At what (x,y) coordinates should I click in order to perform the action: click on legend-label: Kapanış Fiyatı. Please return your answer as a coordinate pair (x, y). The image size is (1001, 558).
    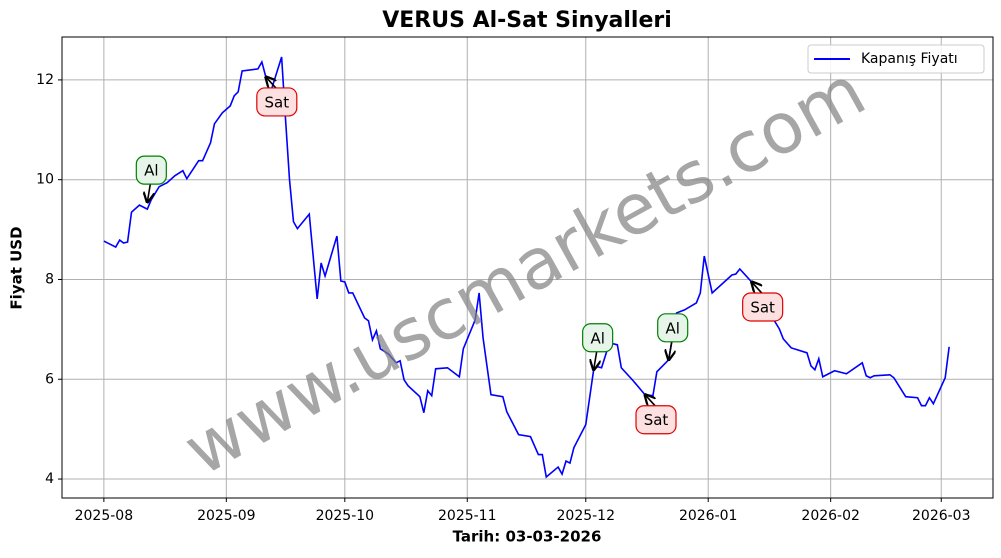
    Looking at the image, I should click on (909, 59).